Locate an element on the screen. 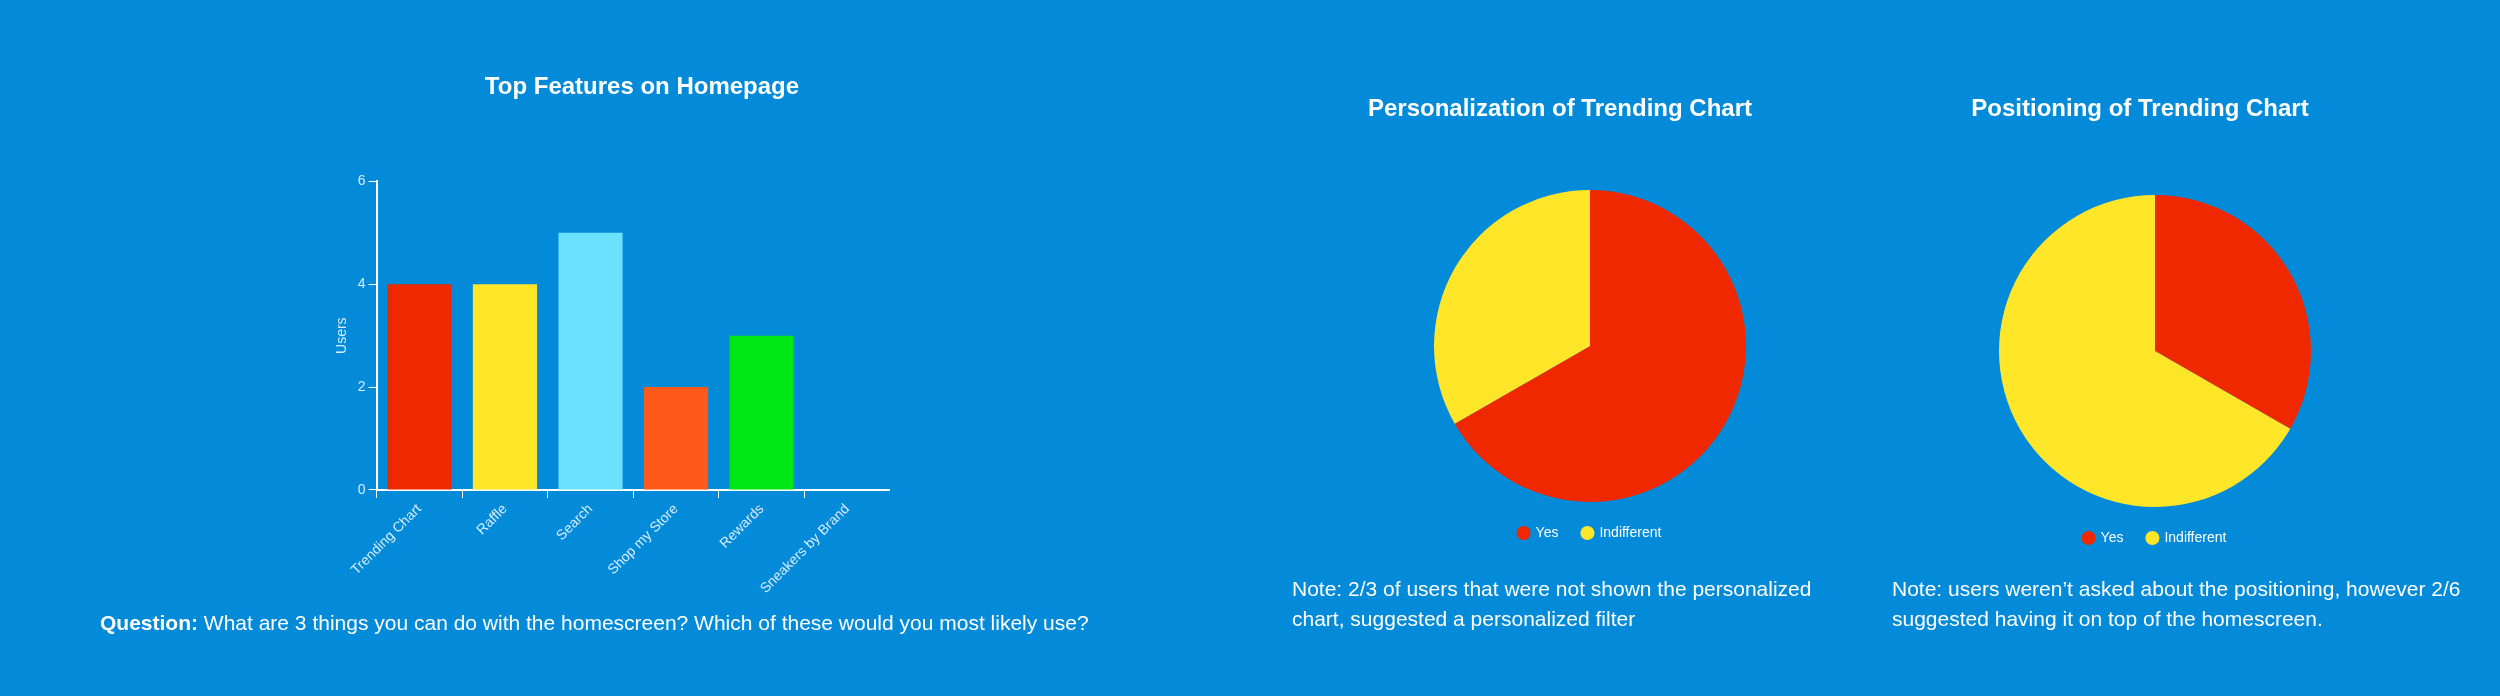 The height and width of the screenshot is (696, 2500). y-tick-label: 2 is located at coordinates (361, 385).